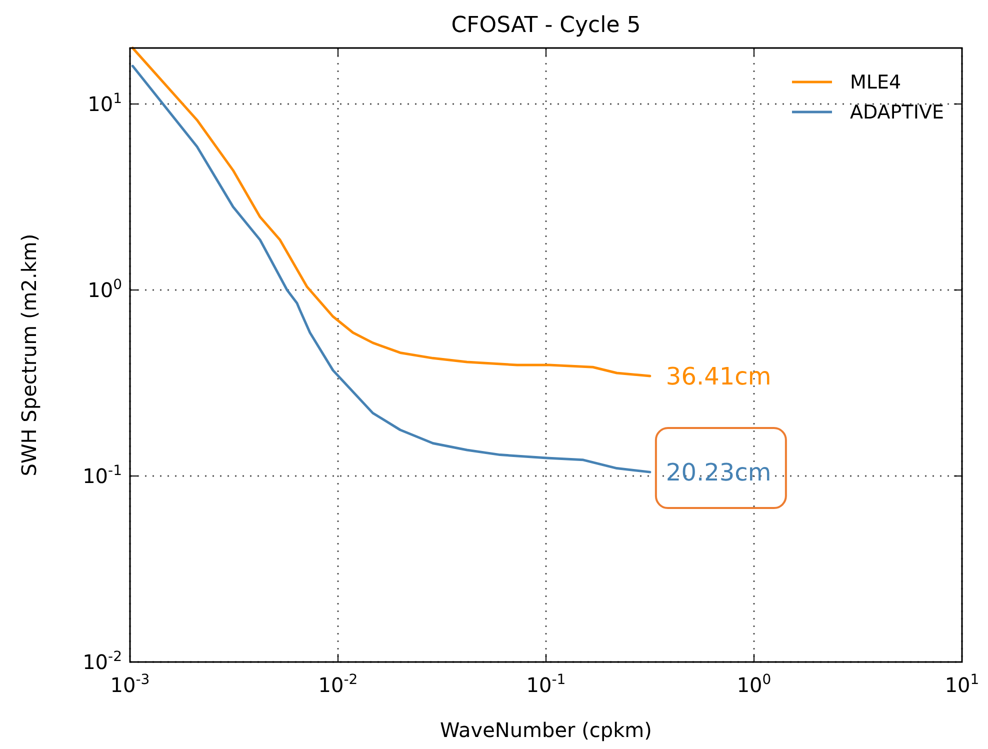 This screenshot has width=988, height=749. I want to click on x-tick-label: 10$^{-1}$, so click(546, 684).